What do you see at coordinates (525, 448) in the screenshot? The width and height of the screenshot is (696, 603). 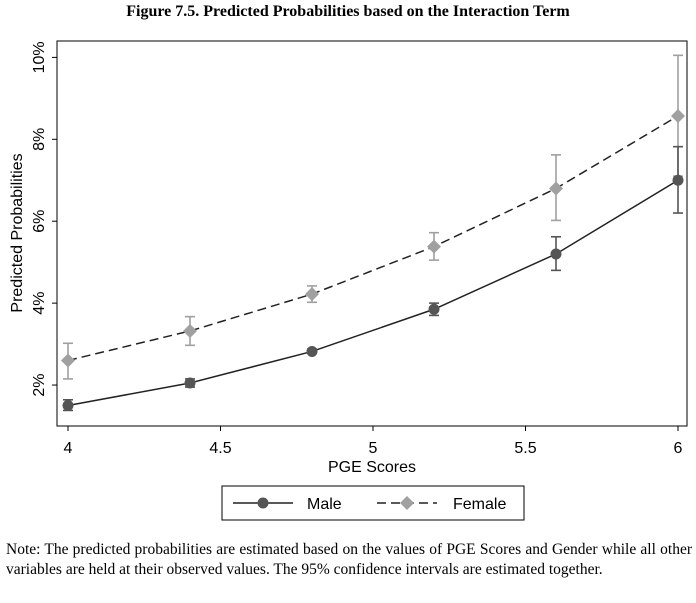 I see `x-tick-label: 5.5` at bounding box center [525, 448].